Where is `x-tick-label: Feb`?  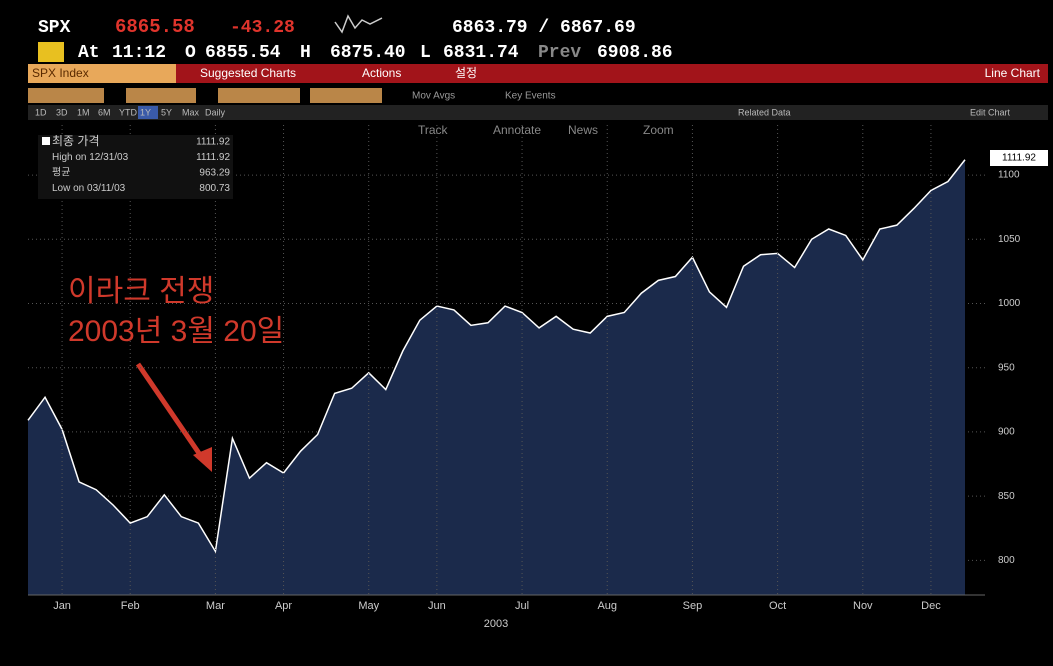 x-tick-label: Feb is located at coordinates (130, 606).